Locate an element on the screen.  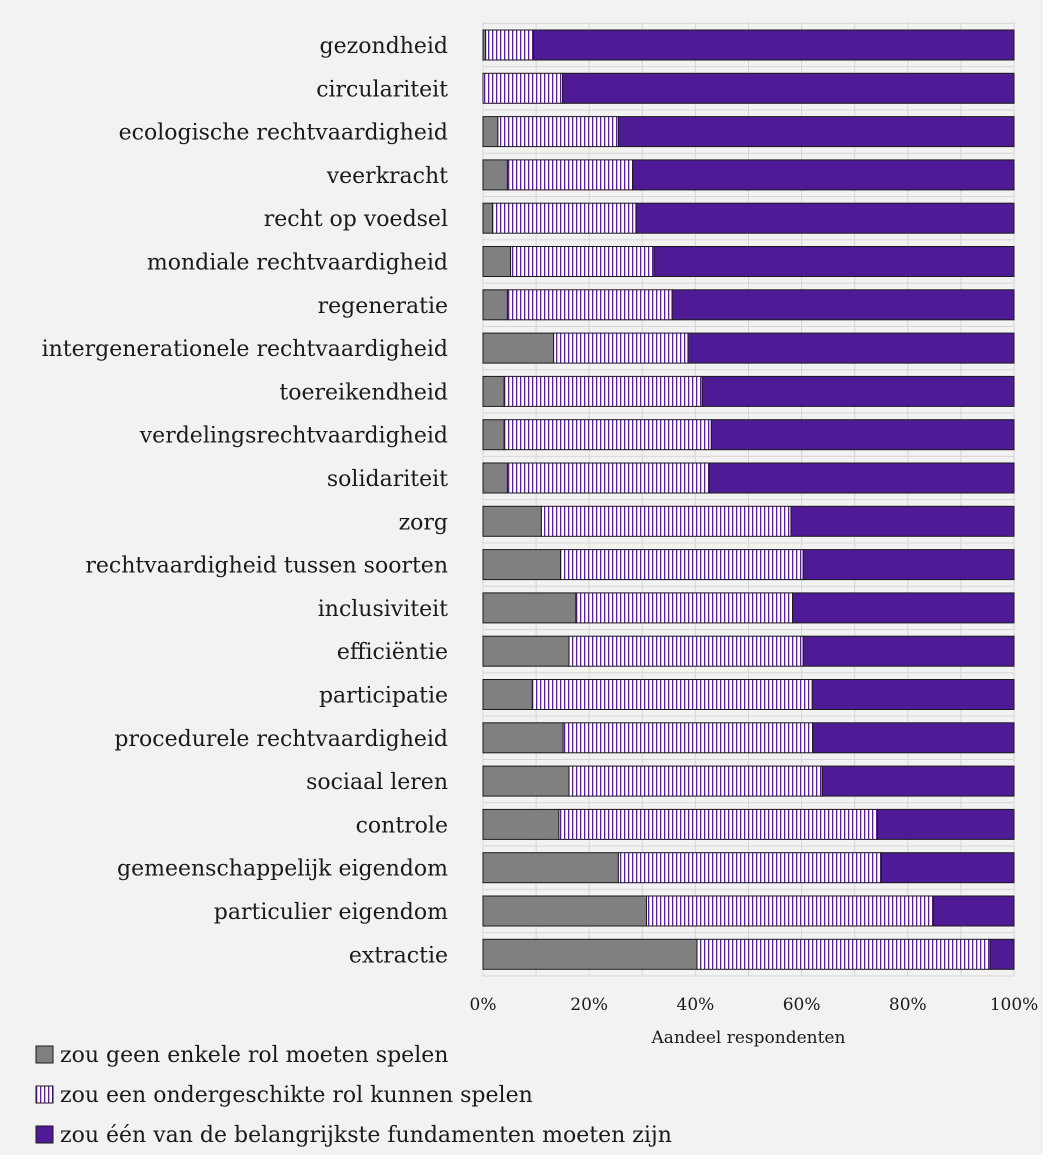
category-label: procedurele rechtvaardigheid is located at coordinates (281, 739).